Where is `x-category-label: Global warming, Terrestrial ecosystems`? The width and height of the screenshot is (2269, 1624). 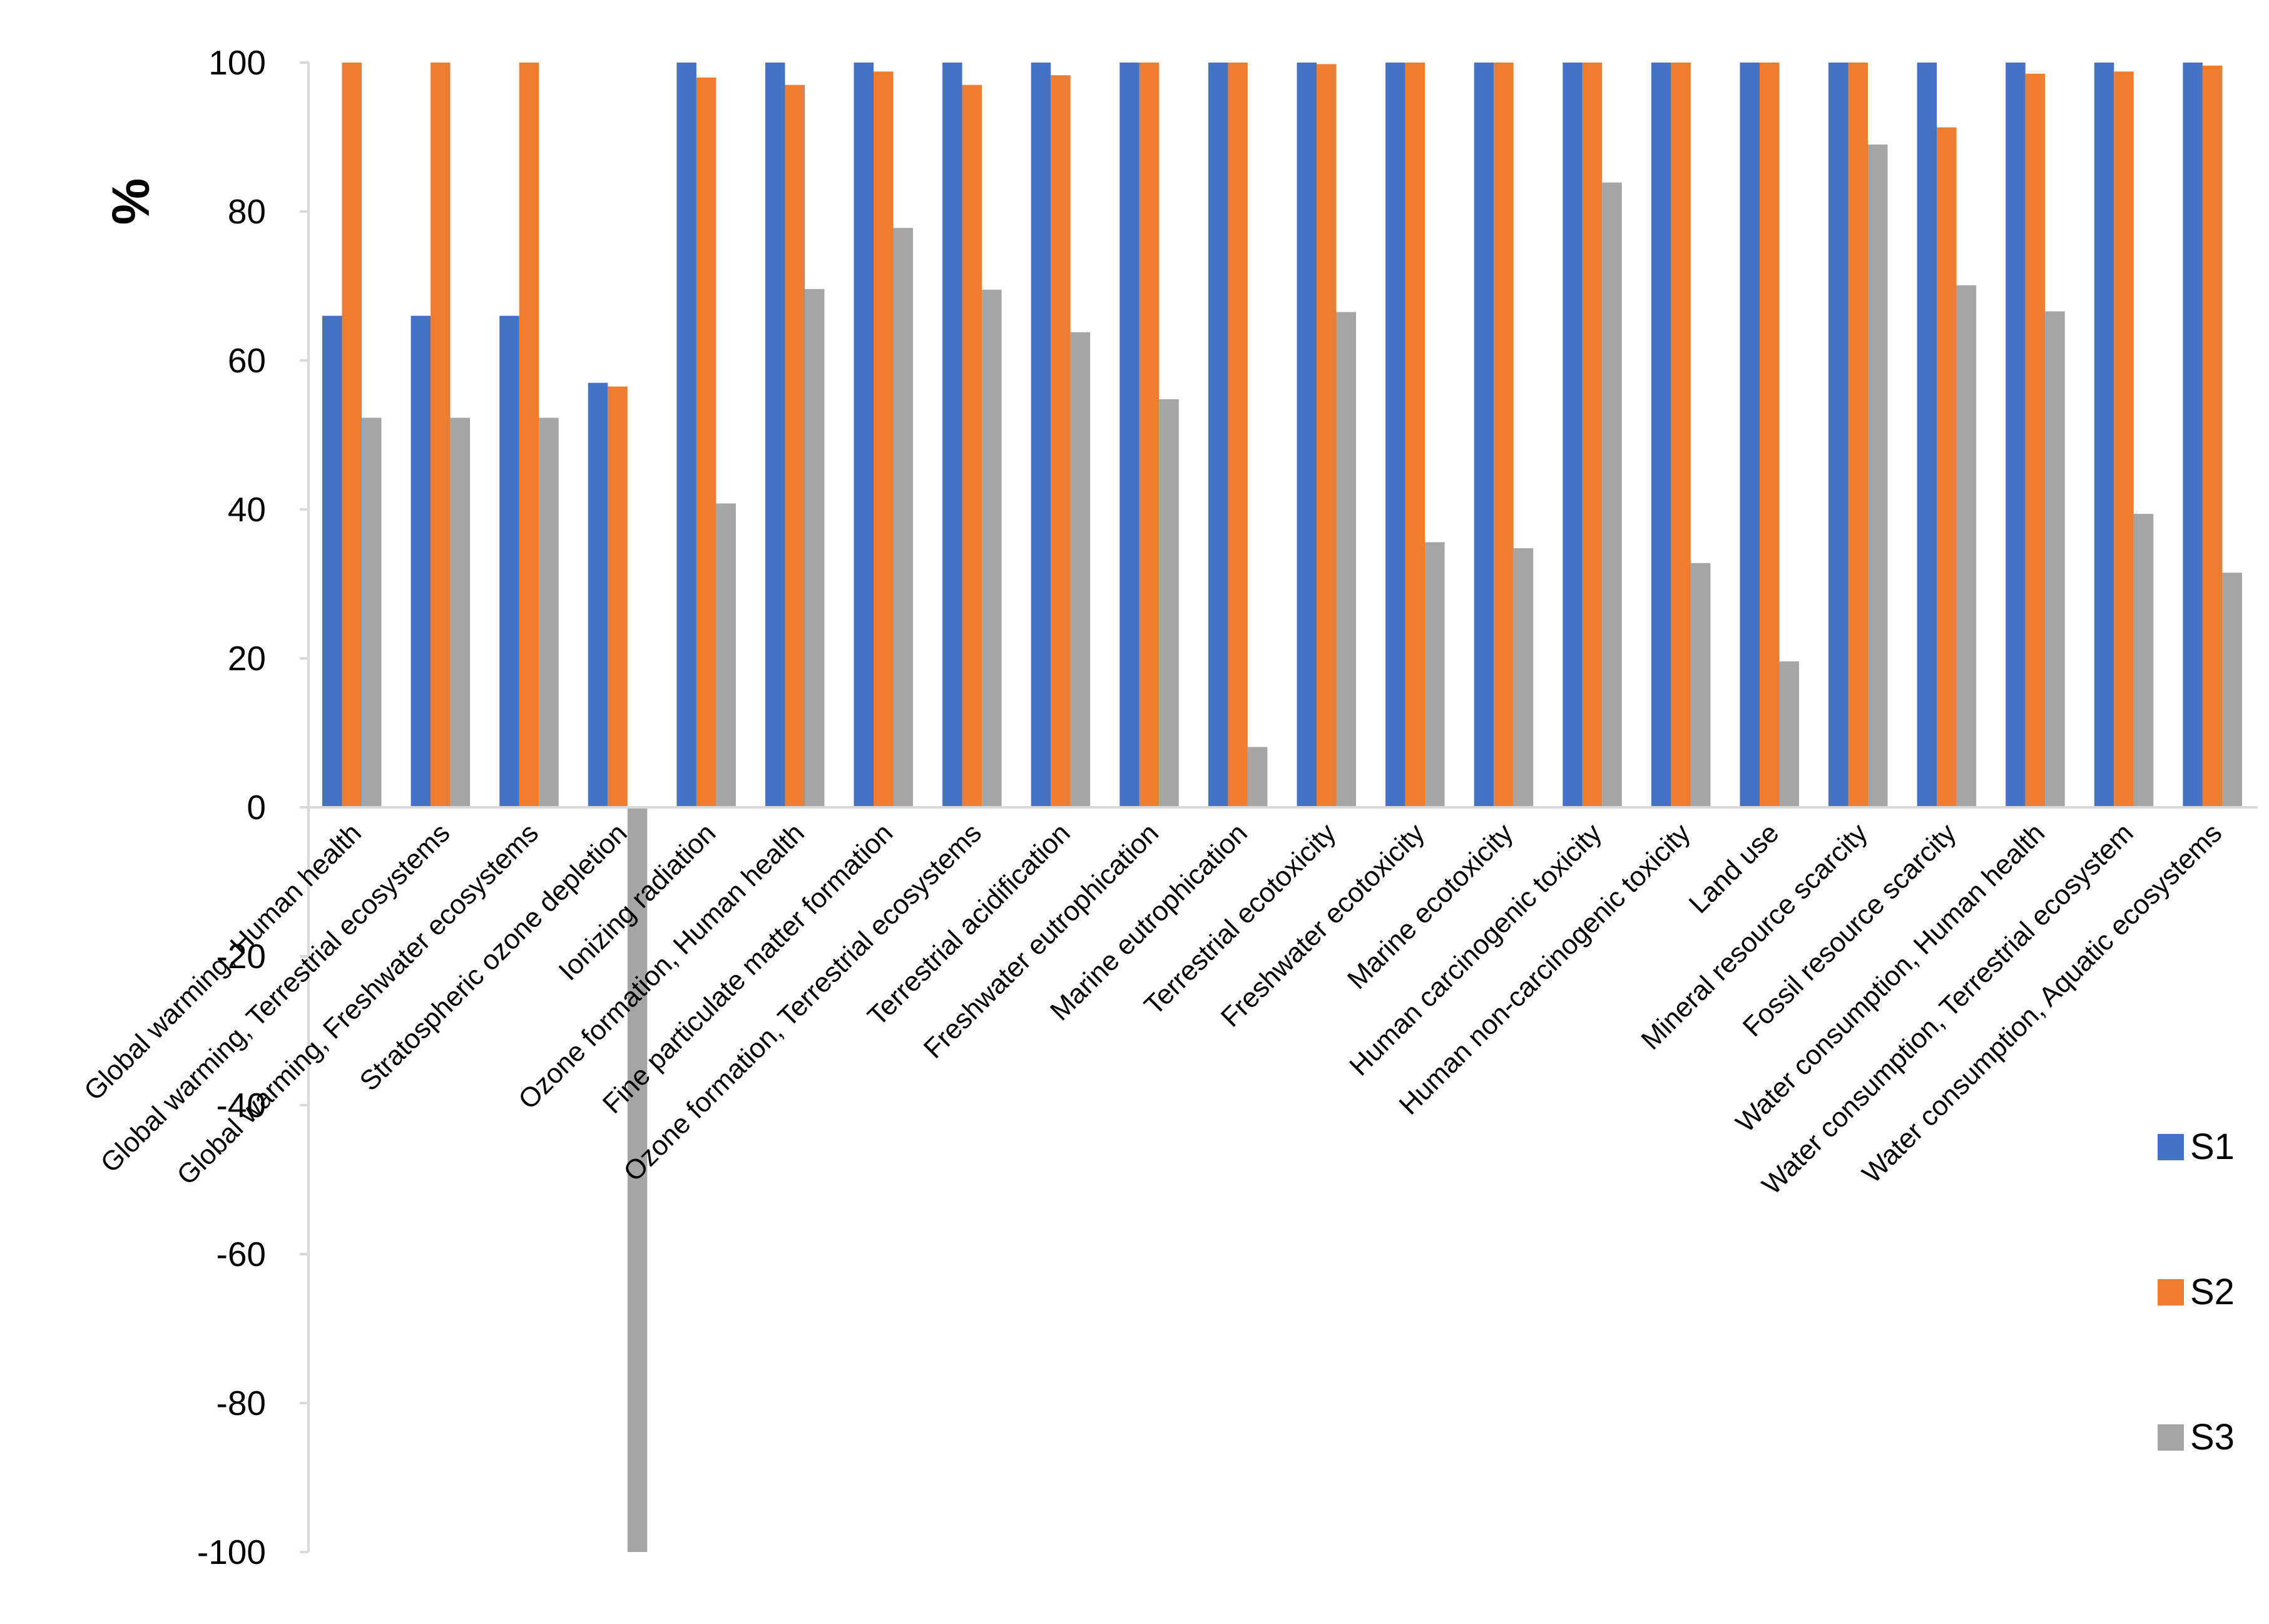 x-category-label: Global warming, Terrestrial ecosystems is located at coordinates (275, 997).